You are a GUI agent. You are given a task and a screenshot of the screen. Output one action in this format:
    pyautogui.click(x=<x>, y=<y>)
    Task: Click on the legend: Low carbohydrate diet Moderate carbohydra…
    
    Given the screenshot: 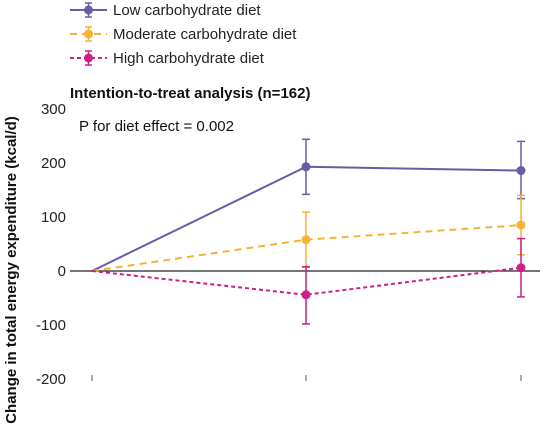 What is the action you would take?
    pyautogui.click(x=183, y=34)
    